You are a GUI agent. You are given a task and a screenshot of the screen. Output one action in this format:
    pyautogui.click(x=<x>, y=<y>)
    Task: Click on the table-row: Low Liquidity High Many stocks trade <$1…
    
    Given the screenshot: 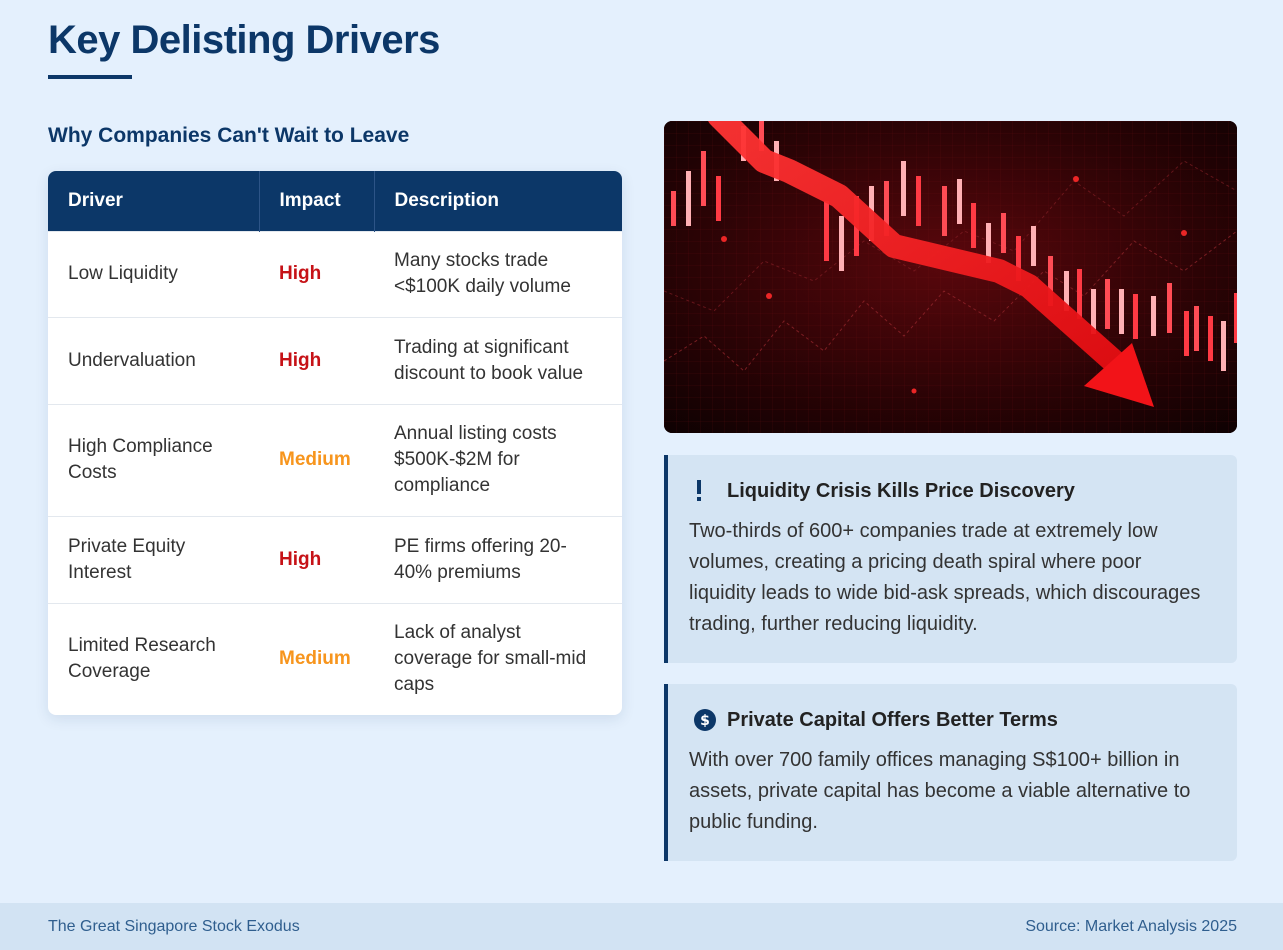 What is the action you would take?
    pyautogui.click(x=335, y=273)
    